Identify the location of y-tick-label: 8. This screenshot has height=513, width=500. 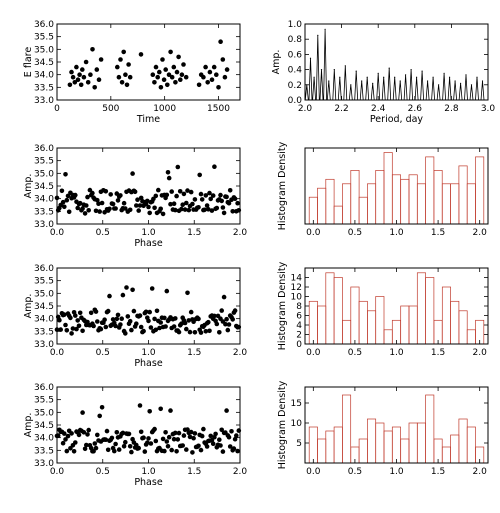
(299, 307).